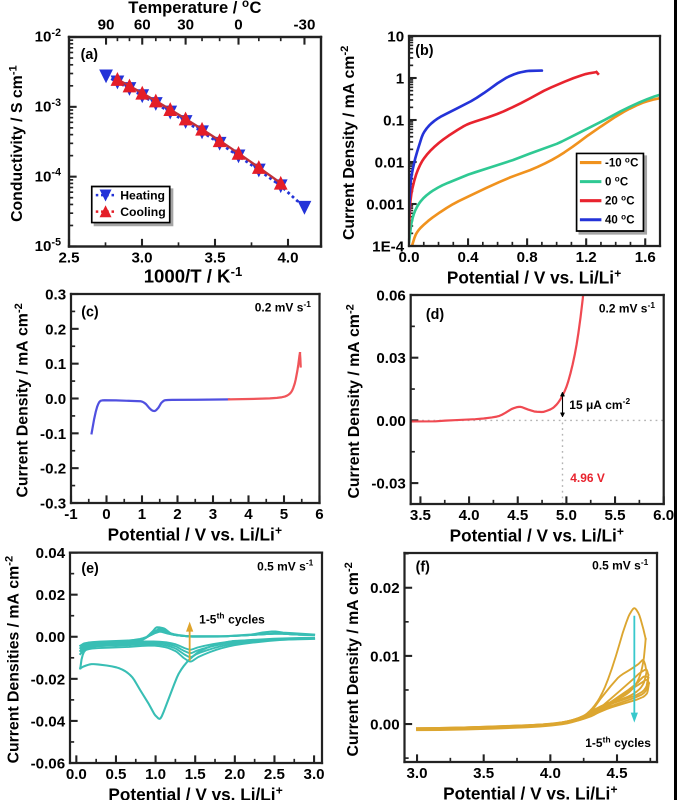  I want to click on svg-text:1 0 -: 1 0 - 4, so click(48, 171).